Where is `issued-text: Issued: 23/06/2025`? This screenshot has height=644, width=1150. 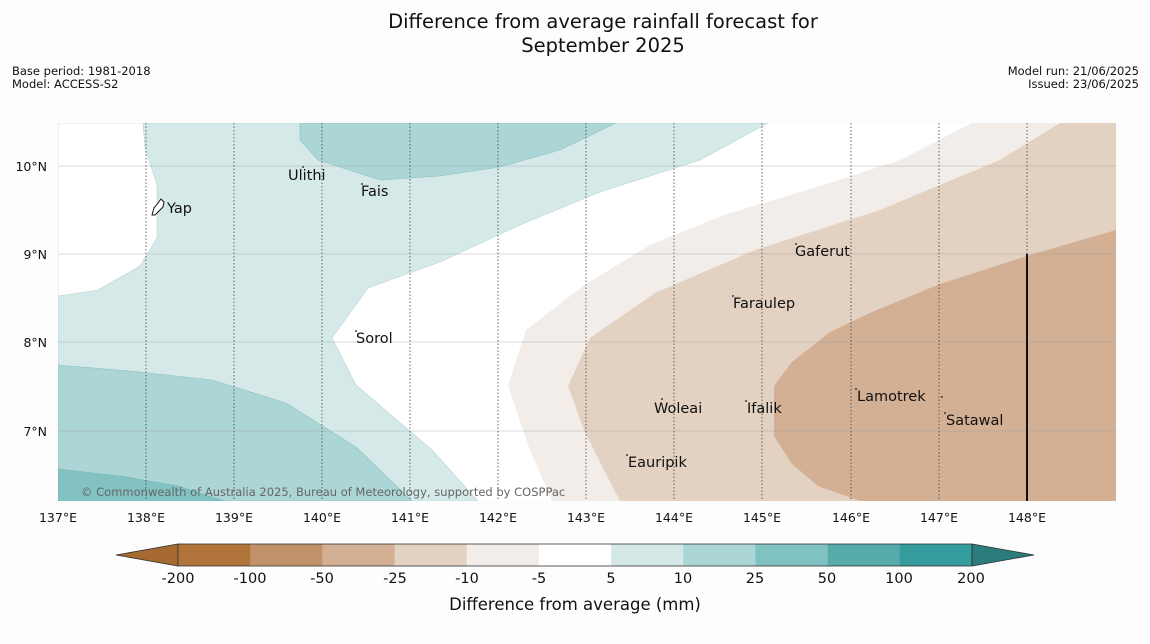
issued-text: Issued: 23/06/2025 is located at coordinates (1083, 84).